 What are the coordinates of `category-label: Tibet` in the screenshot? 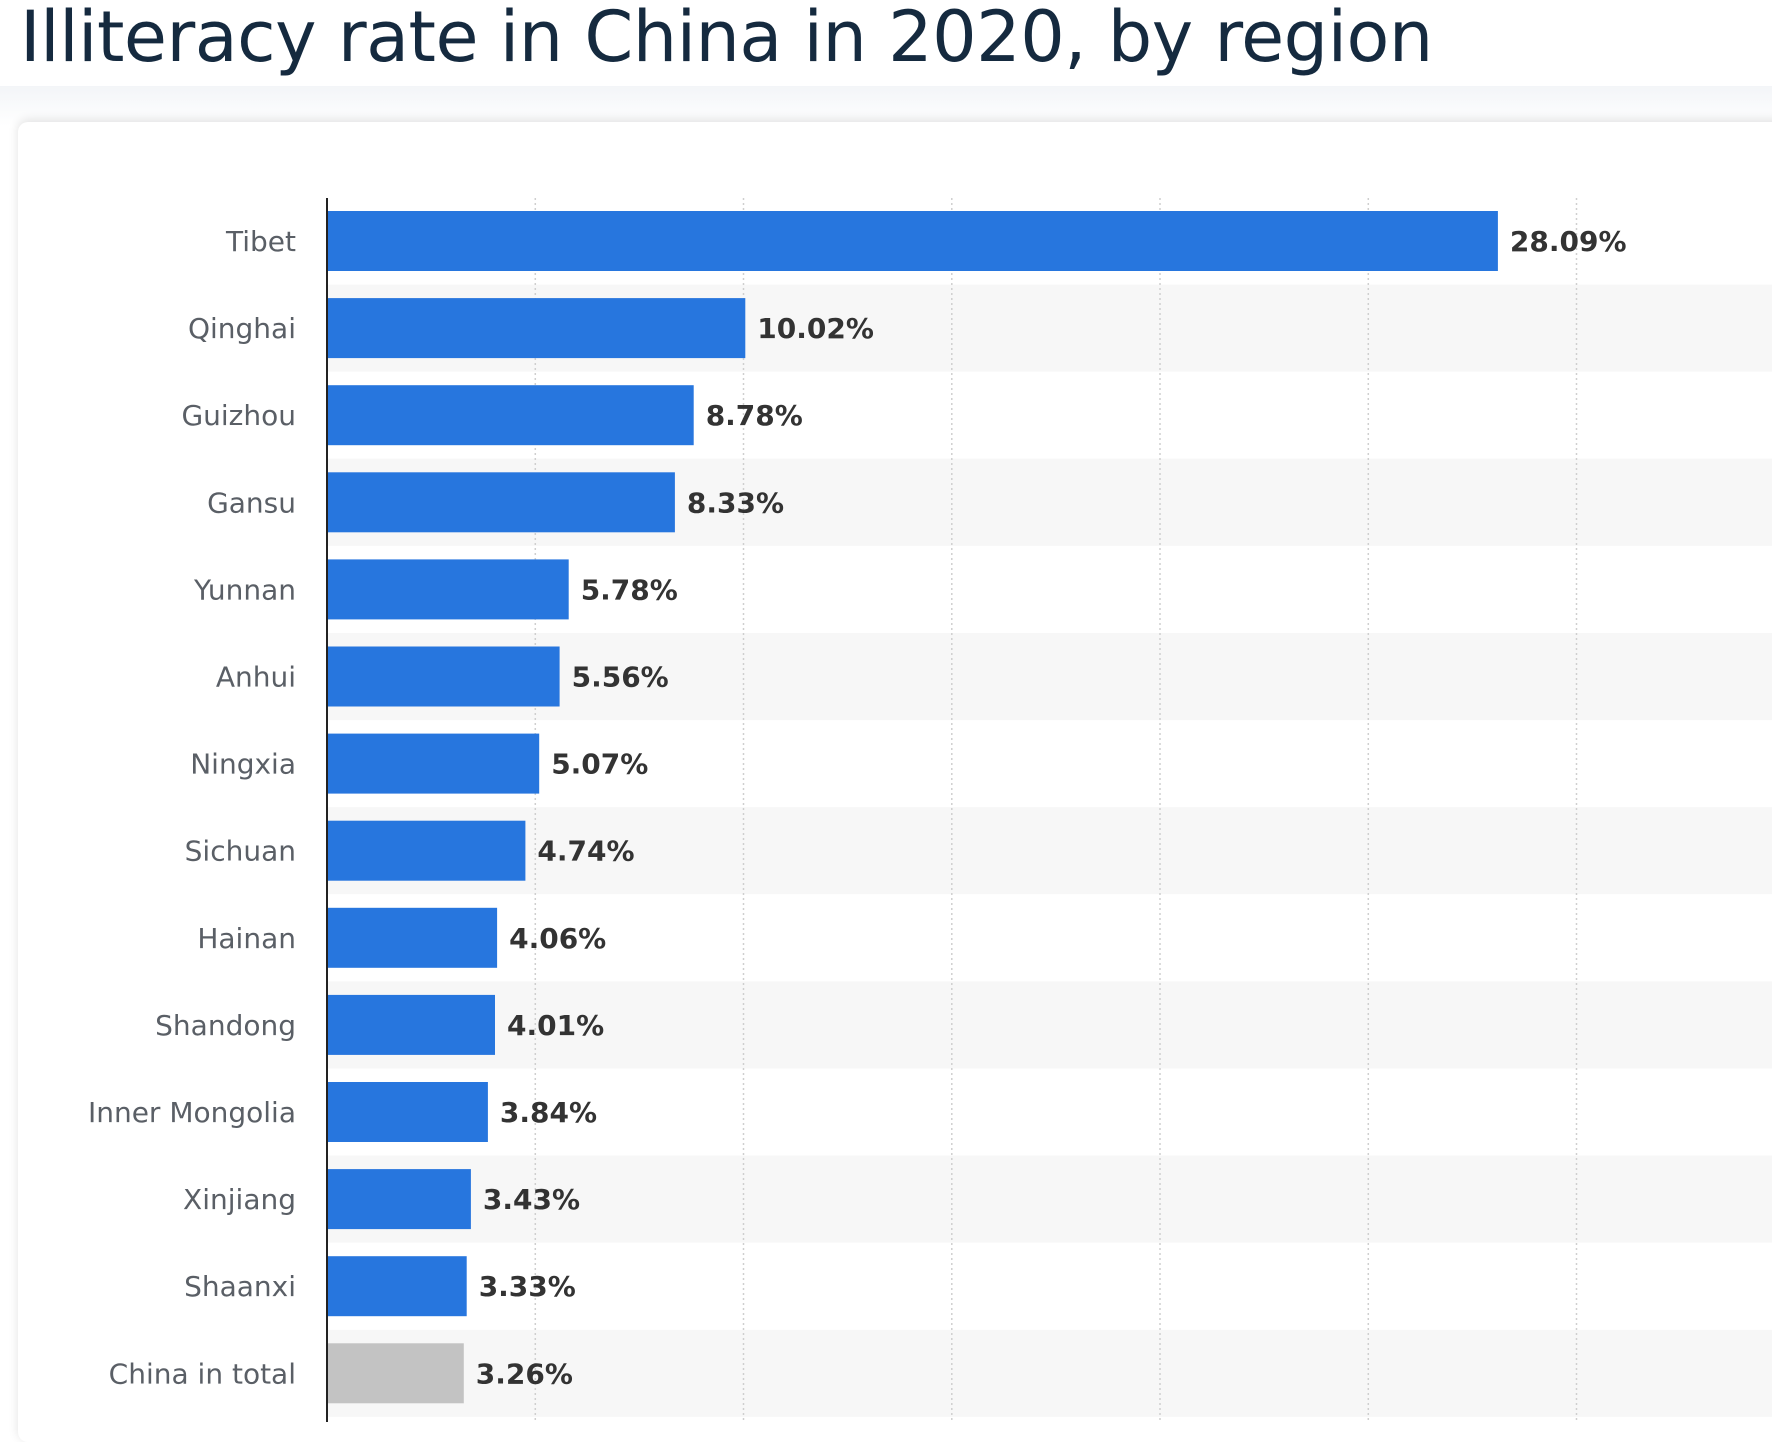 It's located at (260, 241).